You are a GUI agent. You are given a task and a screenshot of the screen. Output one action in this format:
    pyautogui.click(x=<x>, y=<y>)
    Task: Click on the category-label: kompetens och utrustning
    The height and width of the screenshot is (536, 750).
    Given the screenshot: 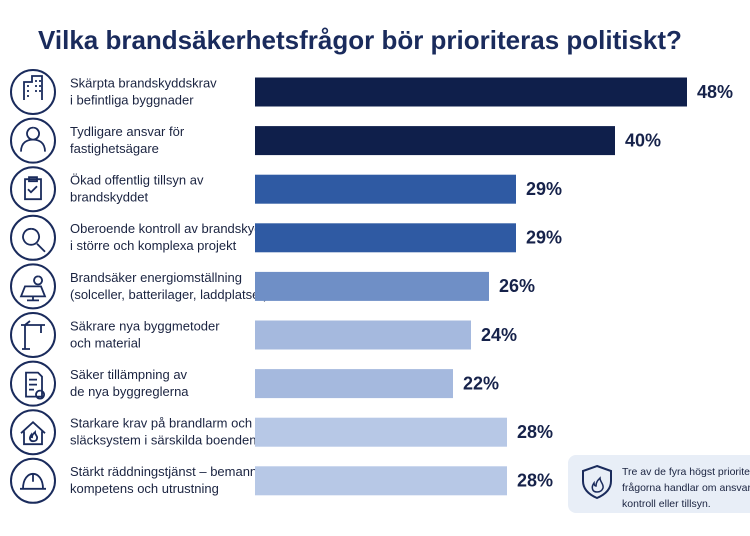 What is the action you would take?
    pyautogui.click(x=144, y=488)
    